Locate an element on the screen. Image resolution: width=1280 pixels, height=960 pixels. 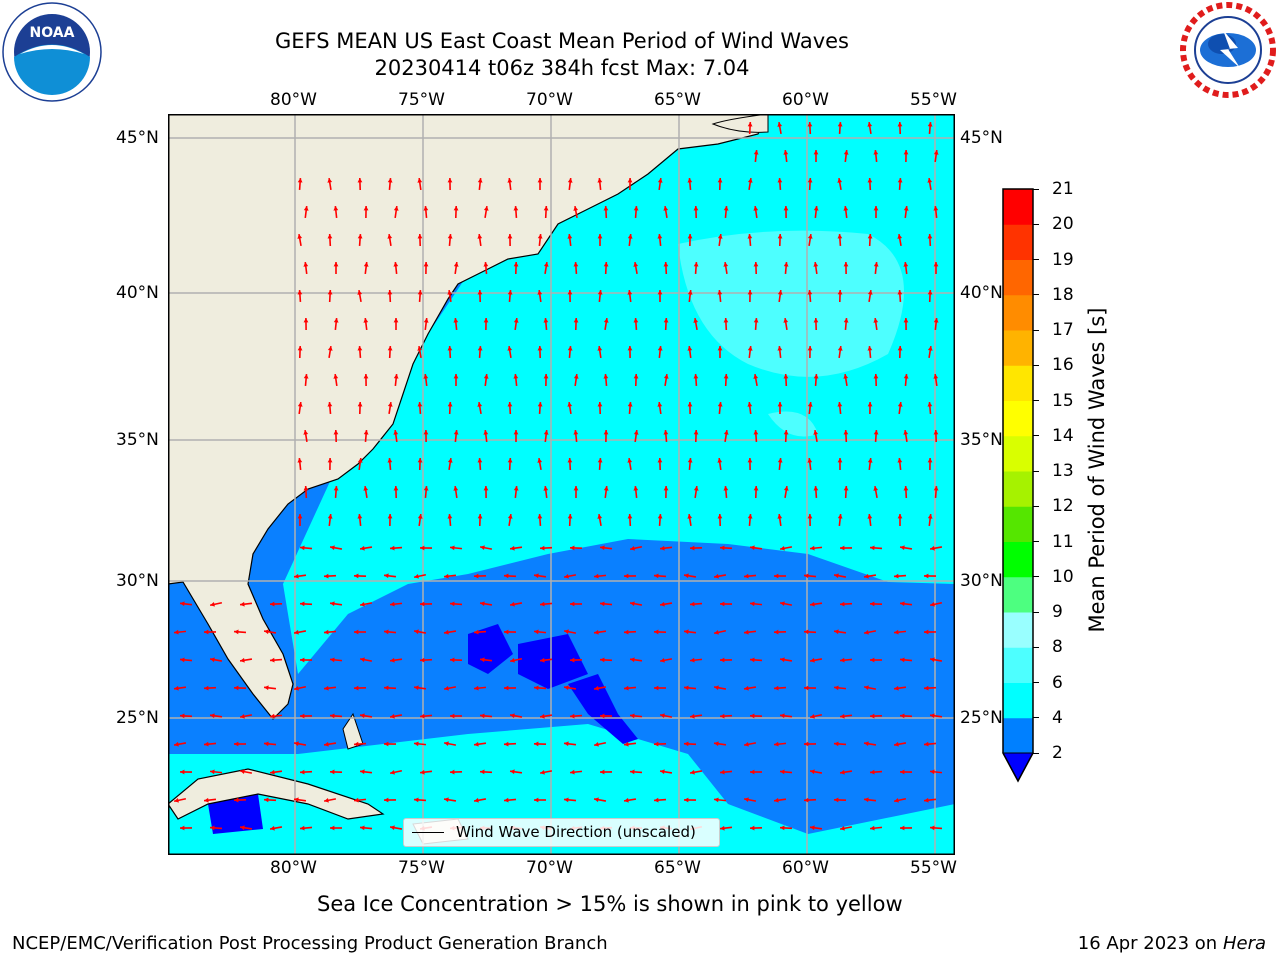
colorbar-tick-label: 8 is located at coordinates (1057, 647).